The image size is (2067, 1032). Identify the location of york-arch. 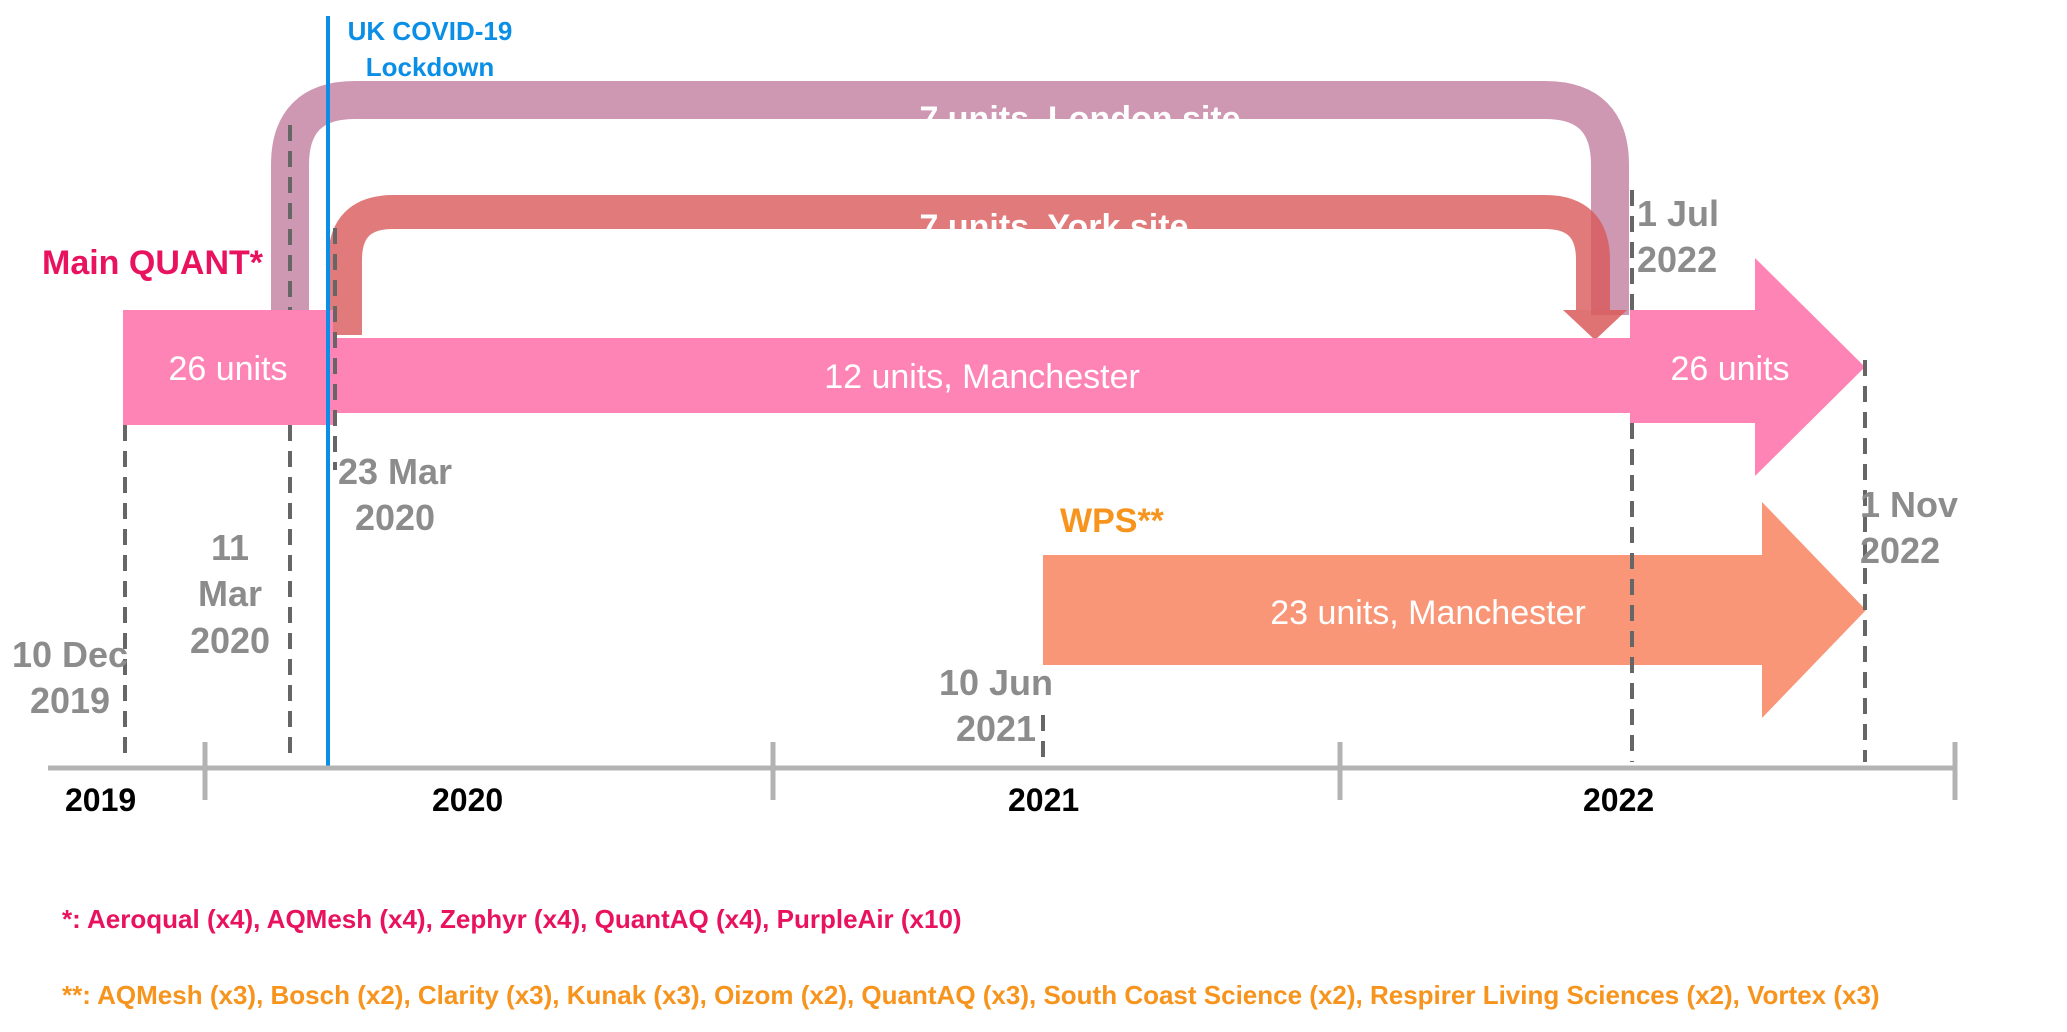
(969, 265).